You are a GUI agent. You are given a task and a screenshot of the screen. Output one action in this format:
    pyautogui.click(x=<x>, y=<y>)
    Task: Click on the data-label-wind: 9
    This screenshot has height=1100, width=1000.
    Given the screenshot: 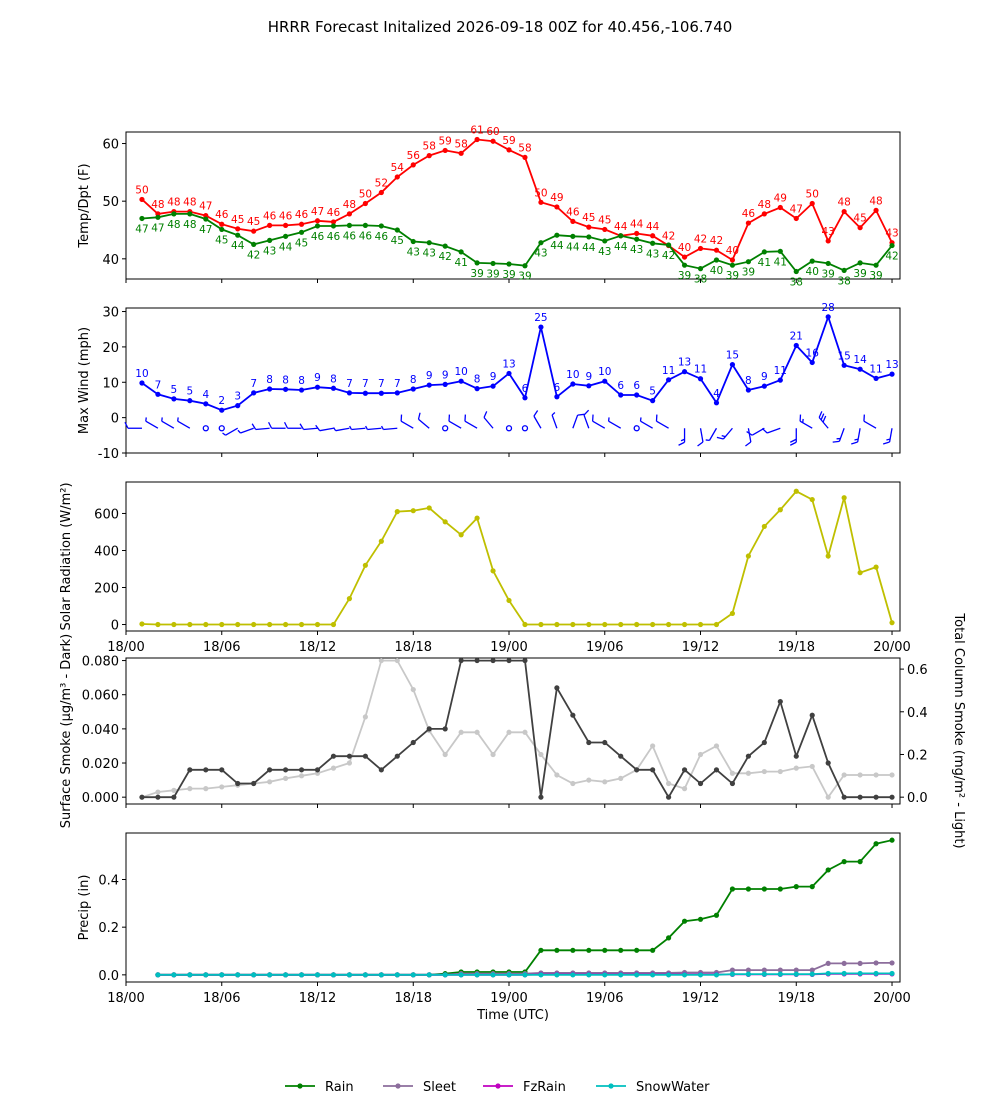 What is the action you would take?
    pyautogui.click(x=445, y=375)
    